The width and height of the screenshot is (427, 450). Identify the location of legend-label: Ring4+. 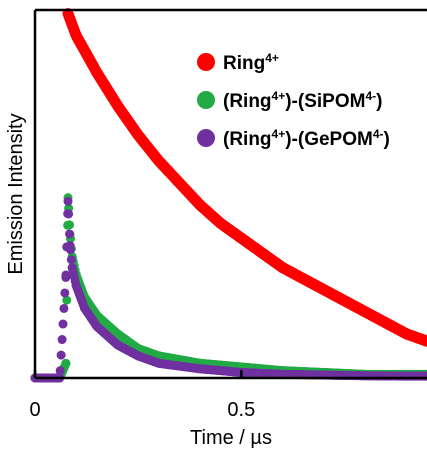
(251, 62).